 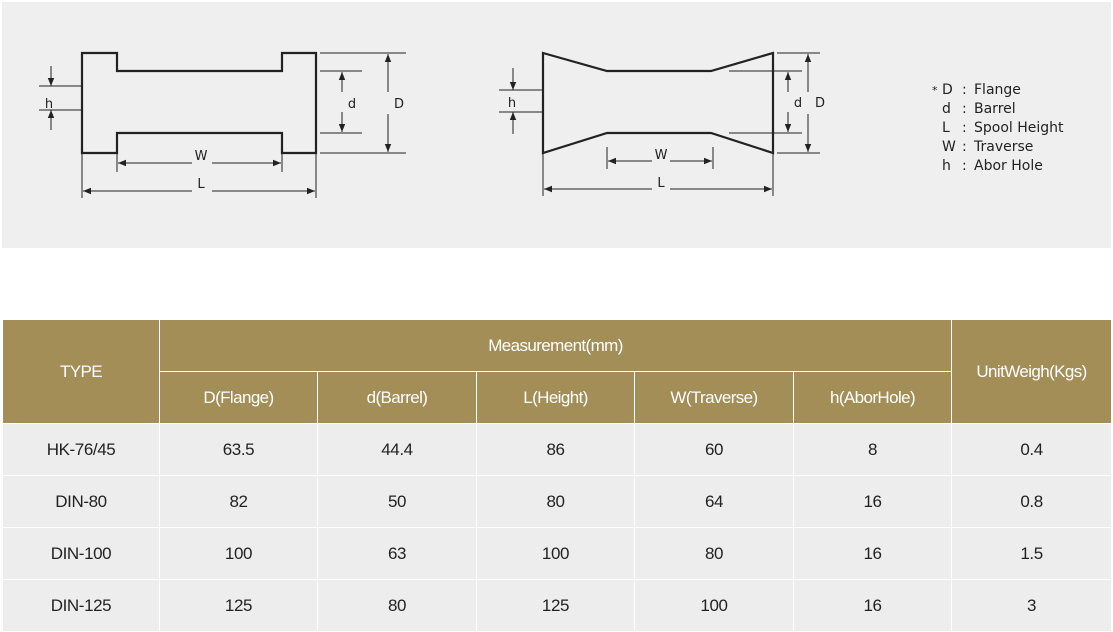 I want to click on barrel-header: d(Barrel), so click(x=397, y=397).